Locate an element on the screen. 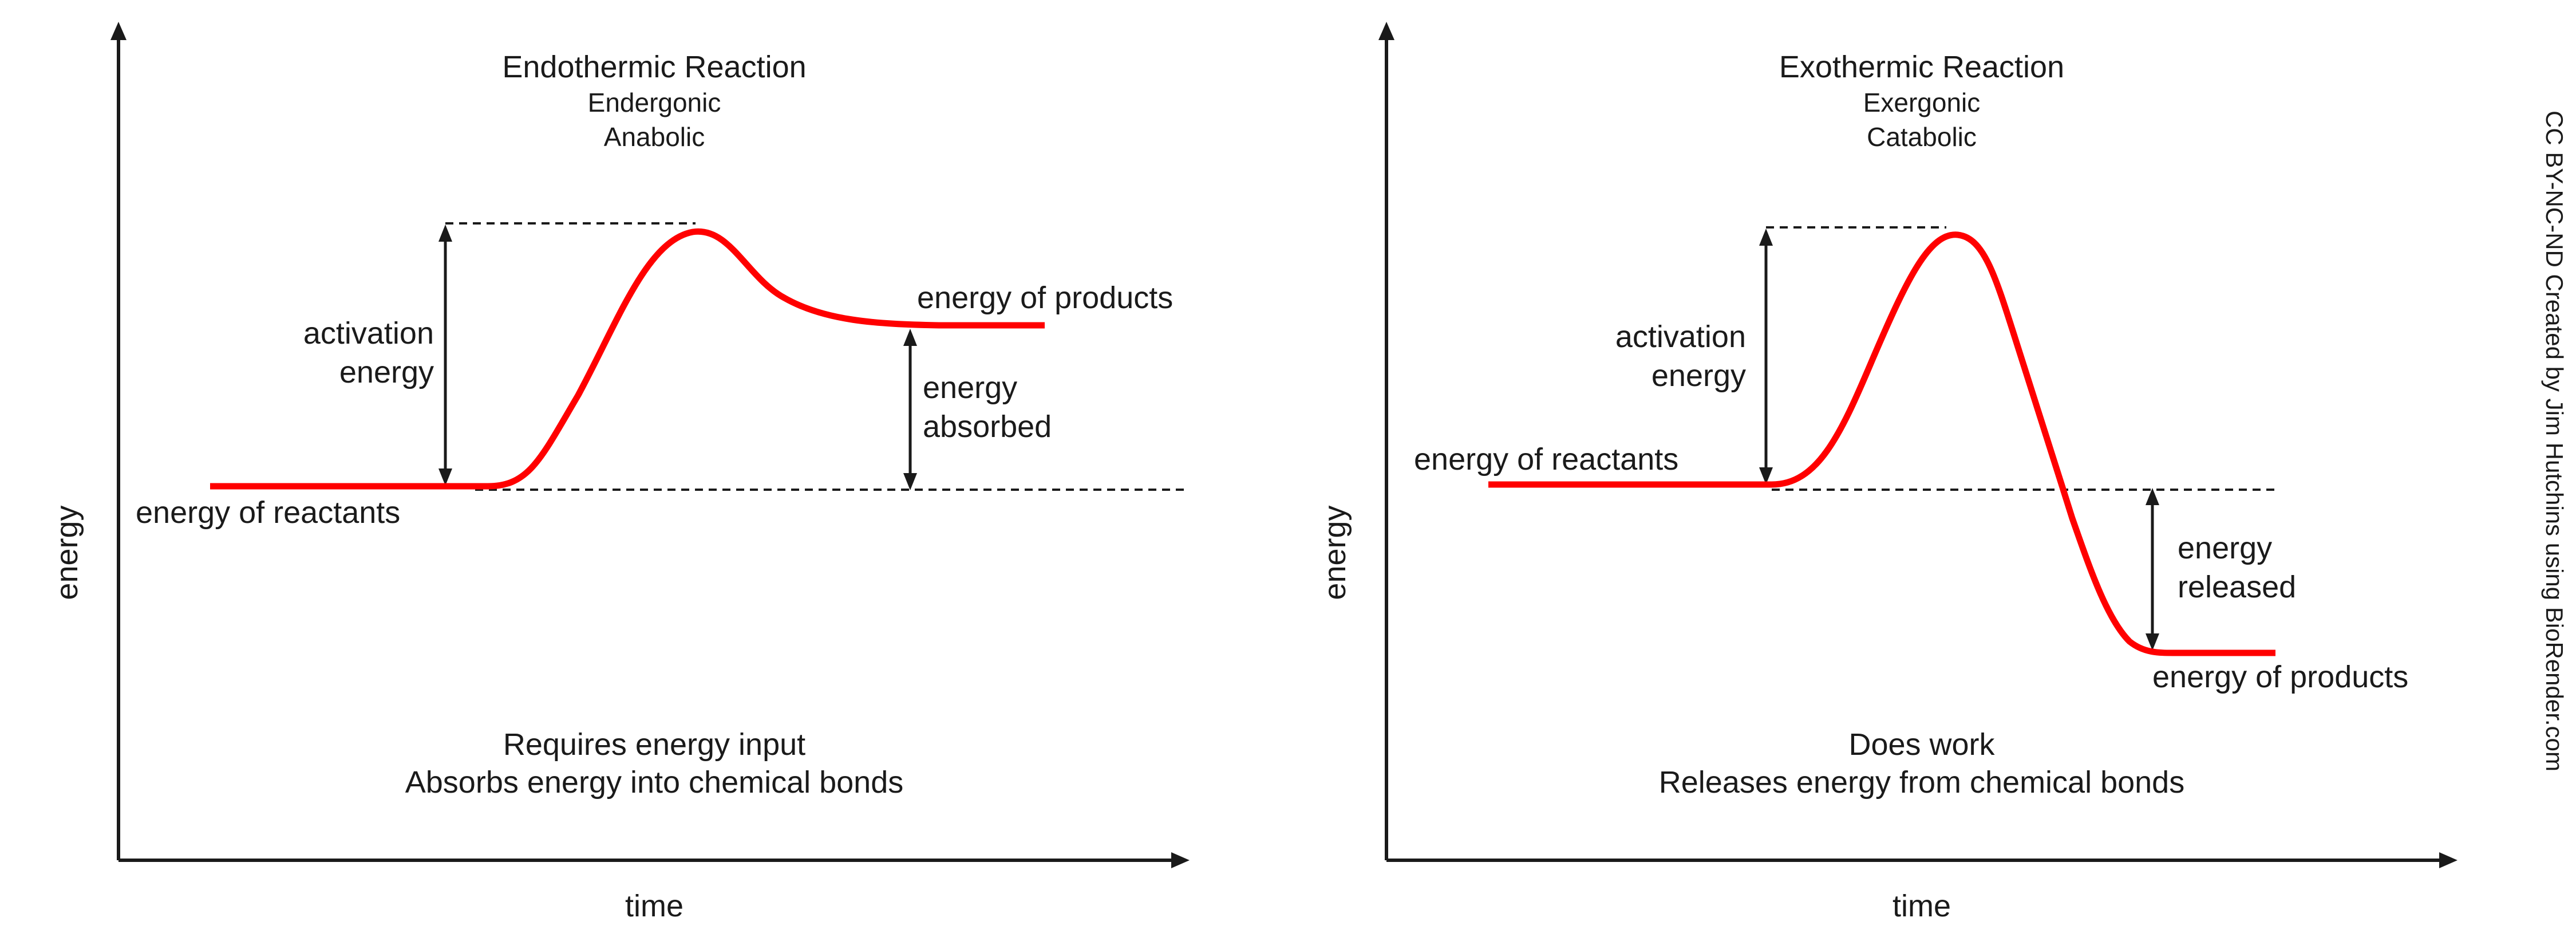  exo-note-1: Does work is located at coordinates (1921, 744).